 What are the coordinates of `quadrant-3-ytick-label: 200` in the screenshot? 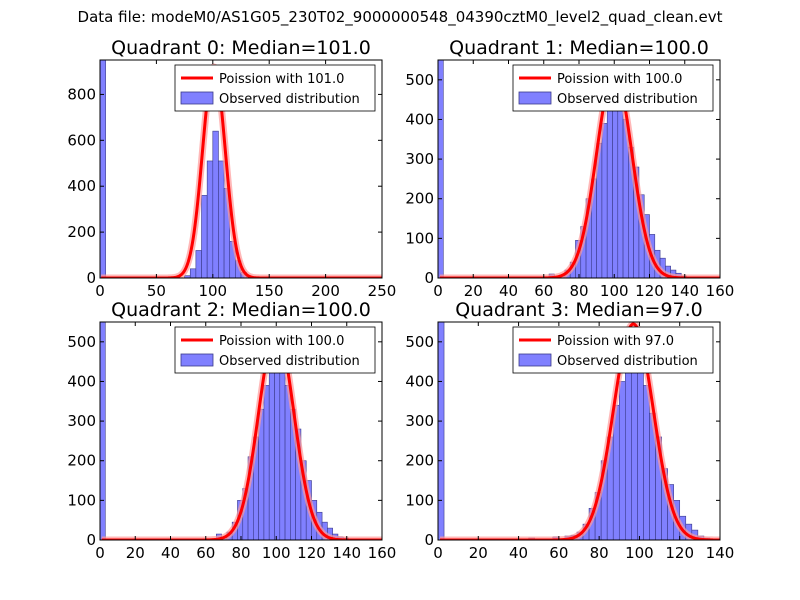 It's located at (419, 461).